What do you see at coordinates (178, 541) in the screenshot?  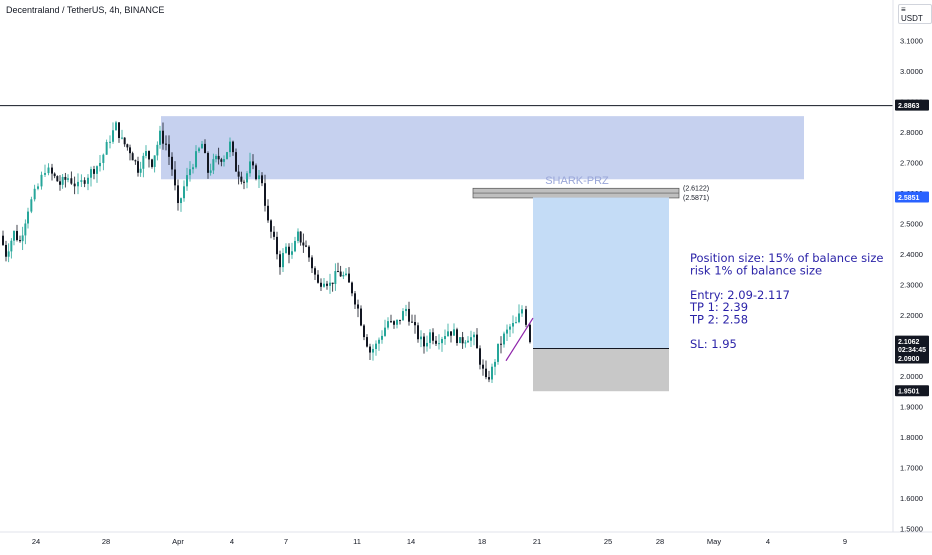 I see `x-tick-label: Apr` at bounding box center [178, 541].